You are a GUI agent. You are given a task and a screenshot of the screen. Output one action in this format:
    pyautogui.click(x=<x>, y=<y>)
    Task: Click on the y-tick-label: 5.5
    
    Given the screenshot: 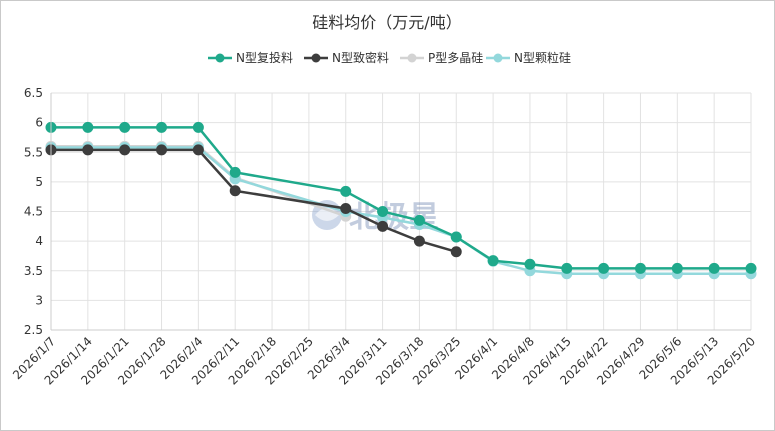 What is the action you would take?
    pyautogui.click(x=33, y=152)
    